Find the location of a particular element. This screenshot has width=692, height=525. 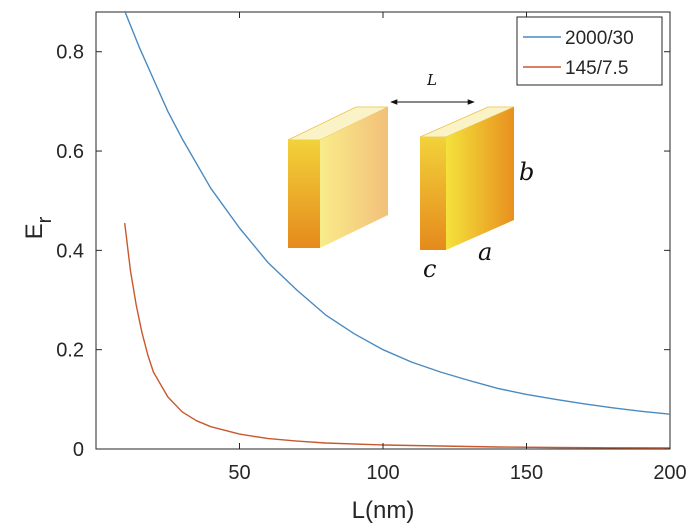

y-tick-label: 0 is located at coordinates (78, 450).